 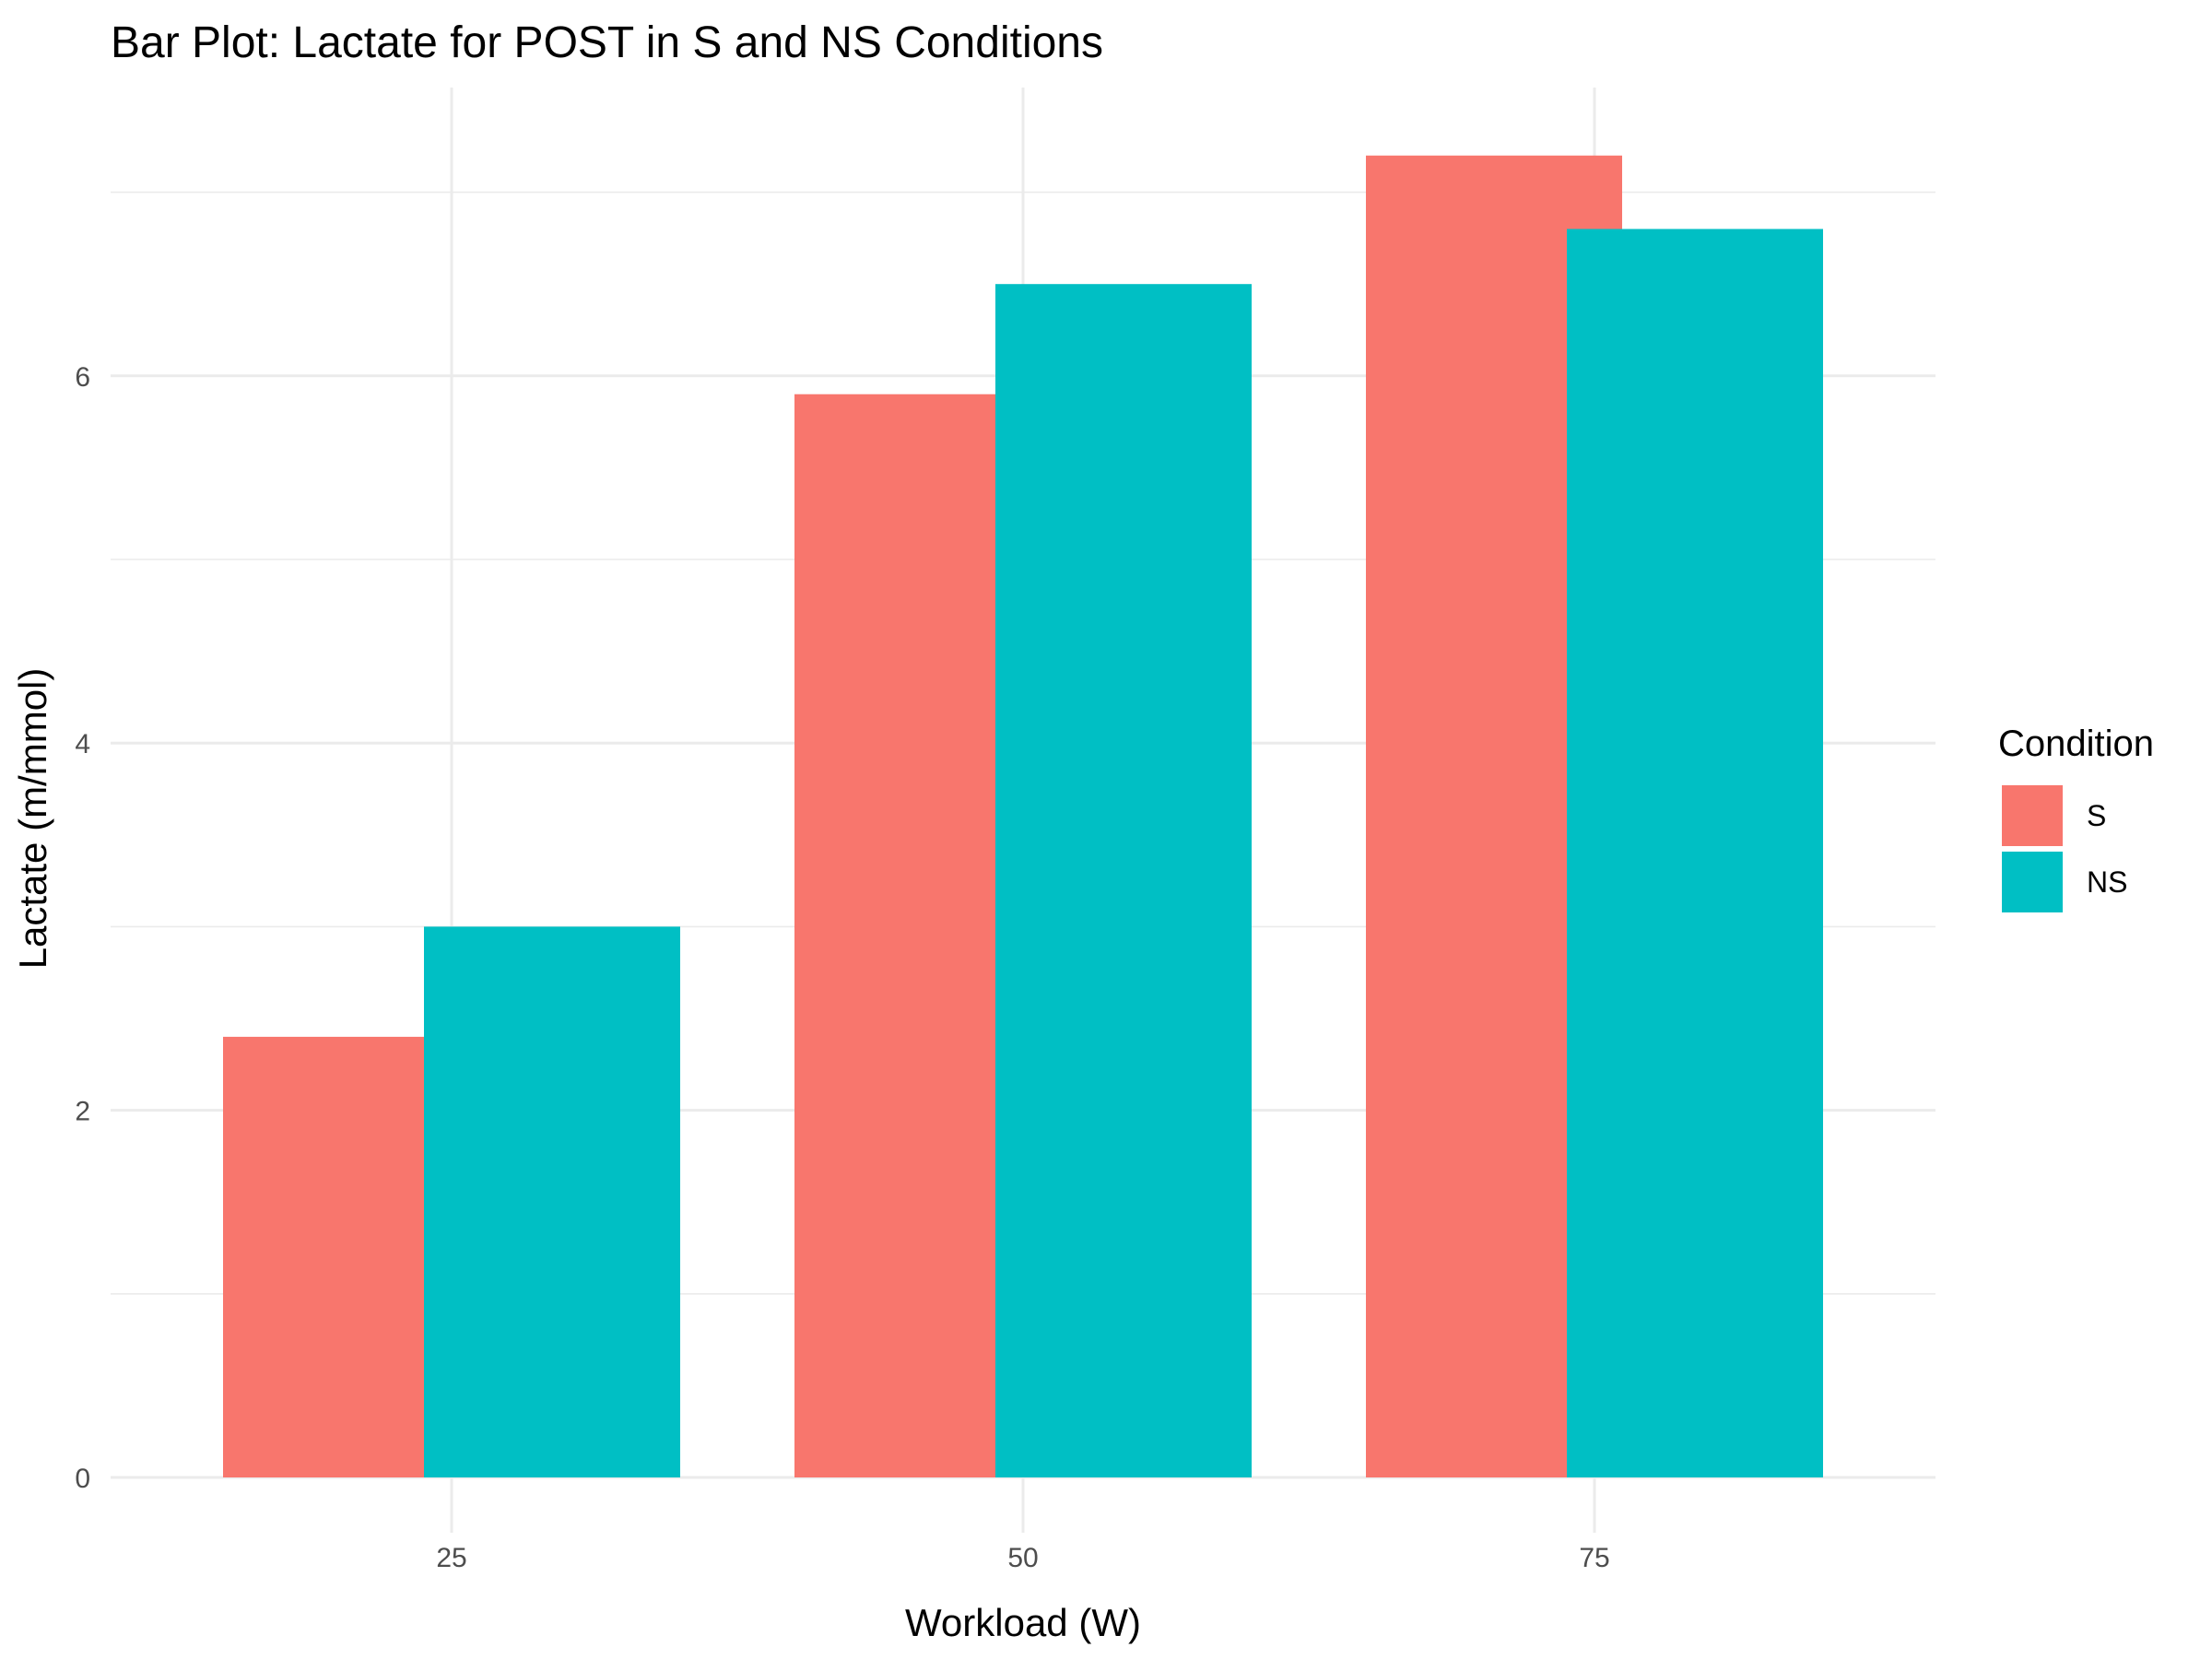 What do you see at coordinates (2032, 815) in the screenshot?
I see `legend-key-s` at bounding box center [2032, 815].